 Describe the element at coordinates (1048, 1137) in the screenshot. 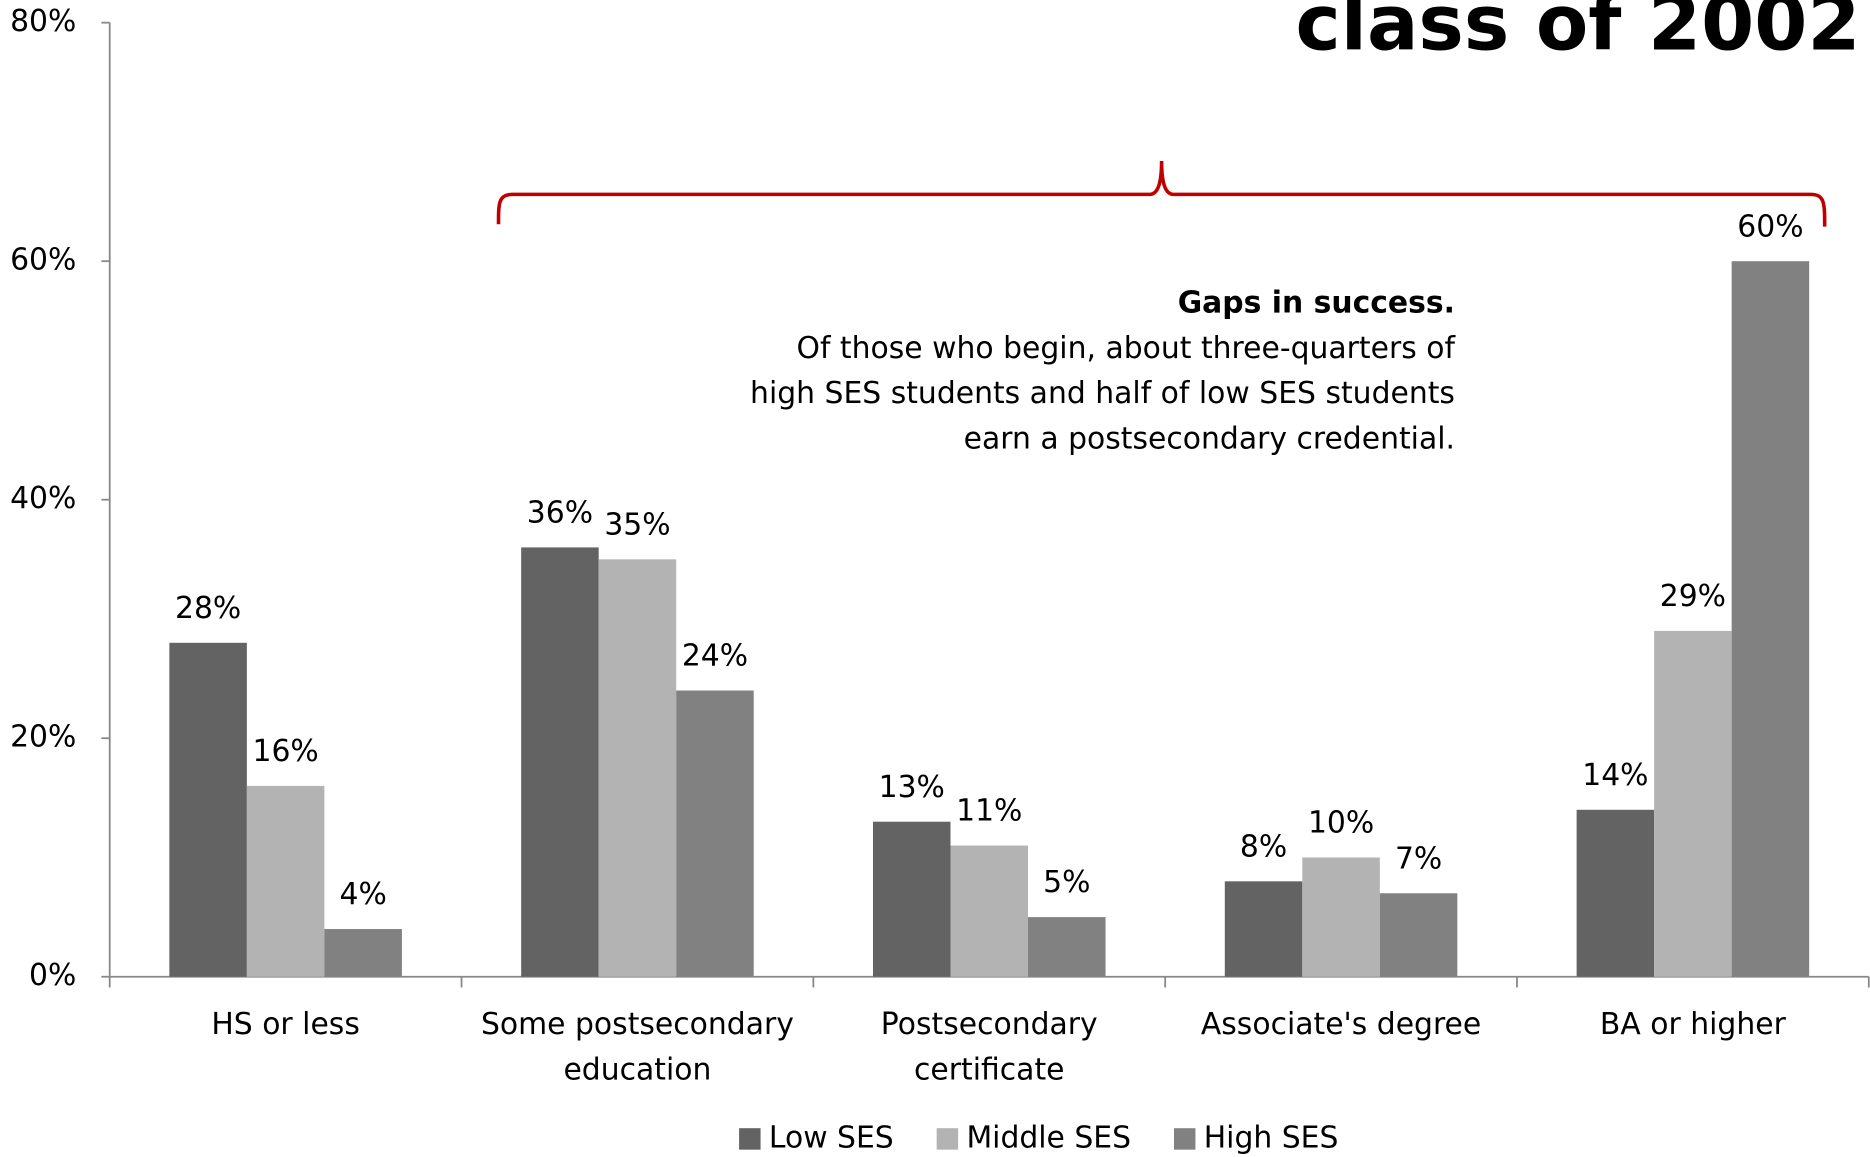

I see `legend-label: Middle SES` at that location.